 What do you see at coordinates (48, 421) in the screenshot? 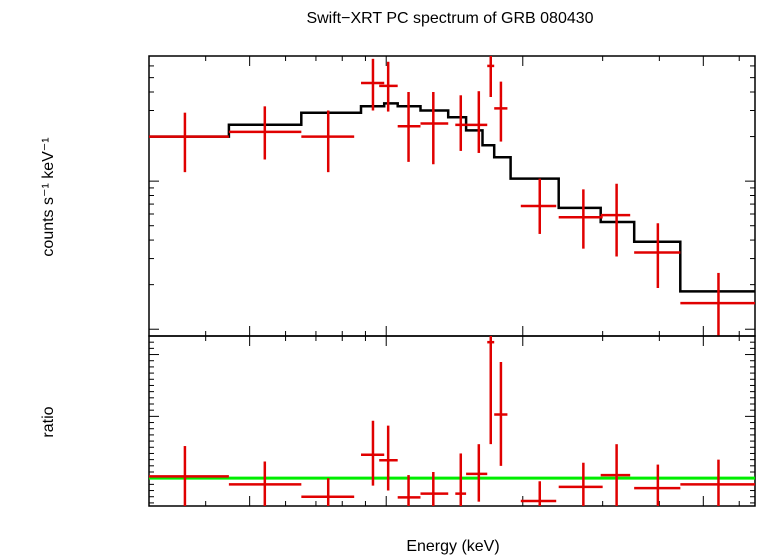
I see `bottom-panel-y-label: ratio` at bounding box center [48, 421].